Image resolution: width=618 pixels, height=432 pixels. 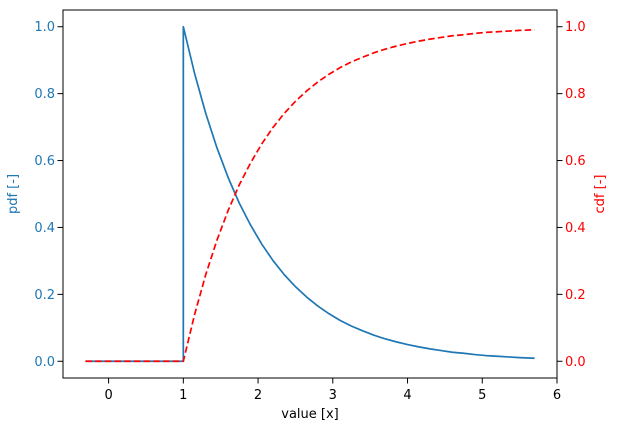 What do you see at coordinates (575, 228) in the screenshot?
I see `y-tick-label-right: 0.4` at bounding box center [575, 228].